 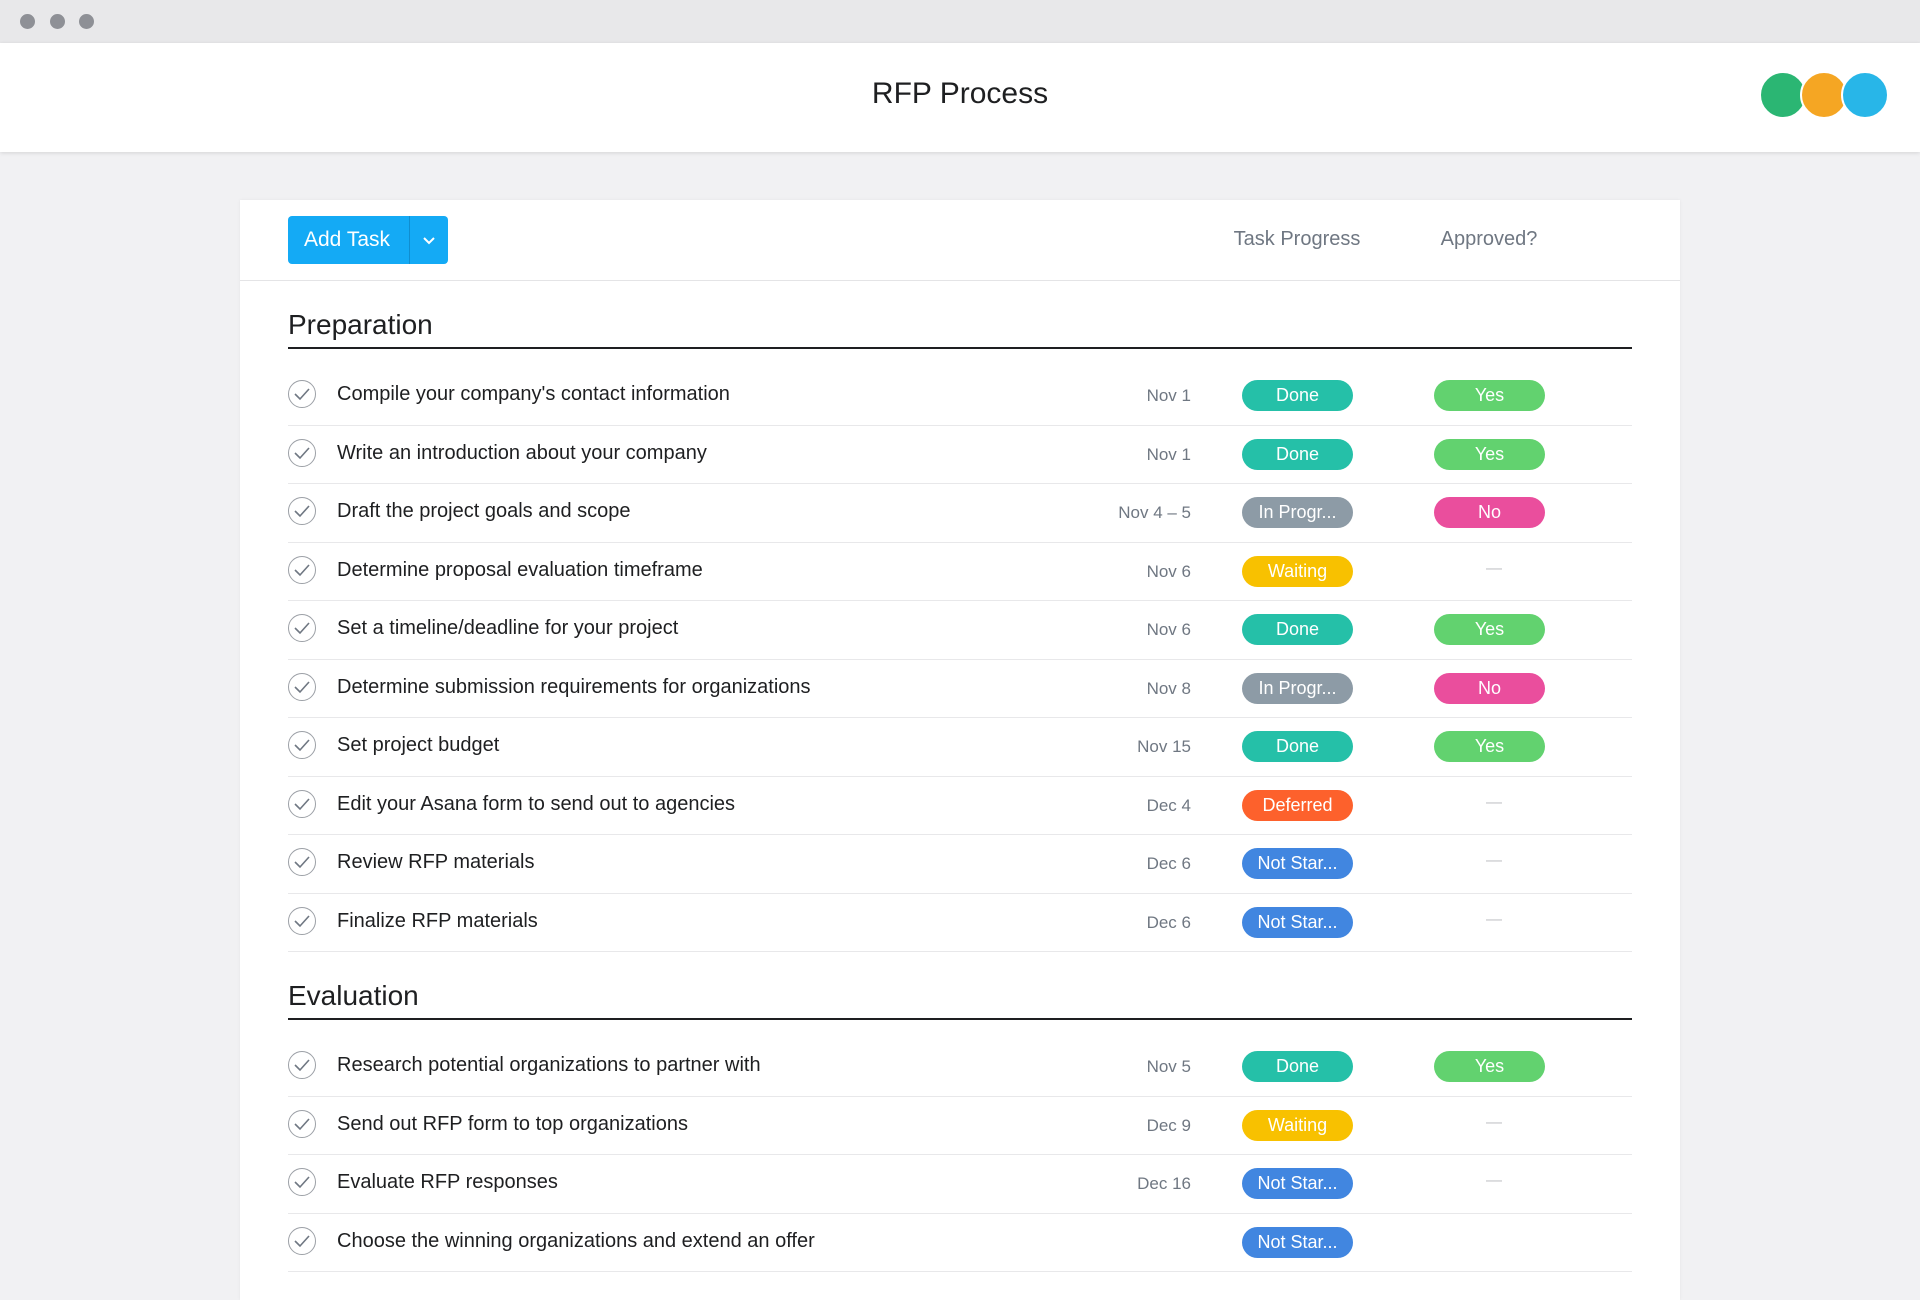 What do you see at coordinates (1168, 688) in the screenshot?
I see `due-date: Nov 8` at bounding box center [1168, 688].